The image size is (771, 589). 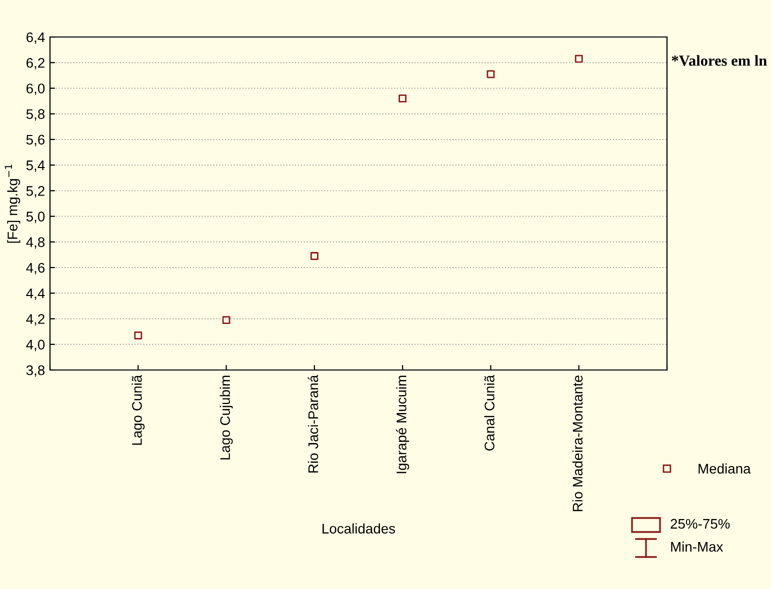 What do you see at coordinates (35, 115) in the screenshot?
I see `y-tick-label: 5,8` at bounding box center [35, 115].